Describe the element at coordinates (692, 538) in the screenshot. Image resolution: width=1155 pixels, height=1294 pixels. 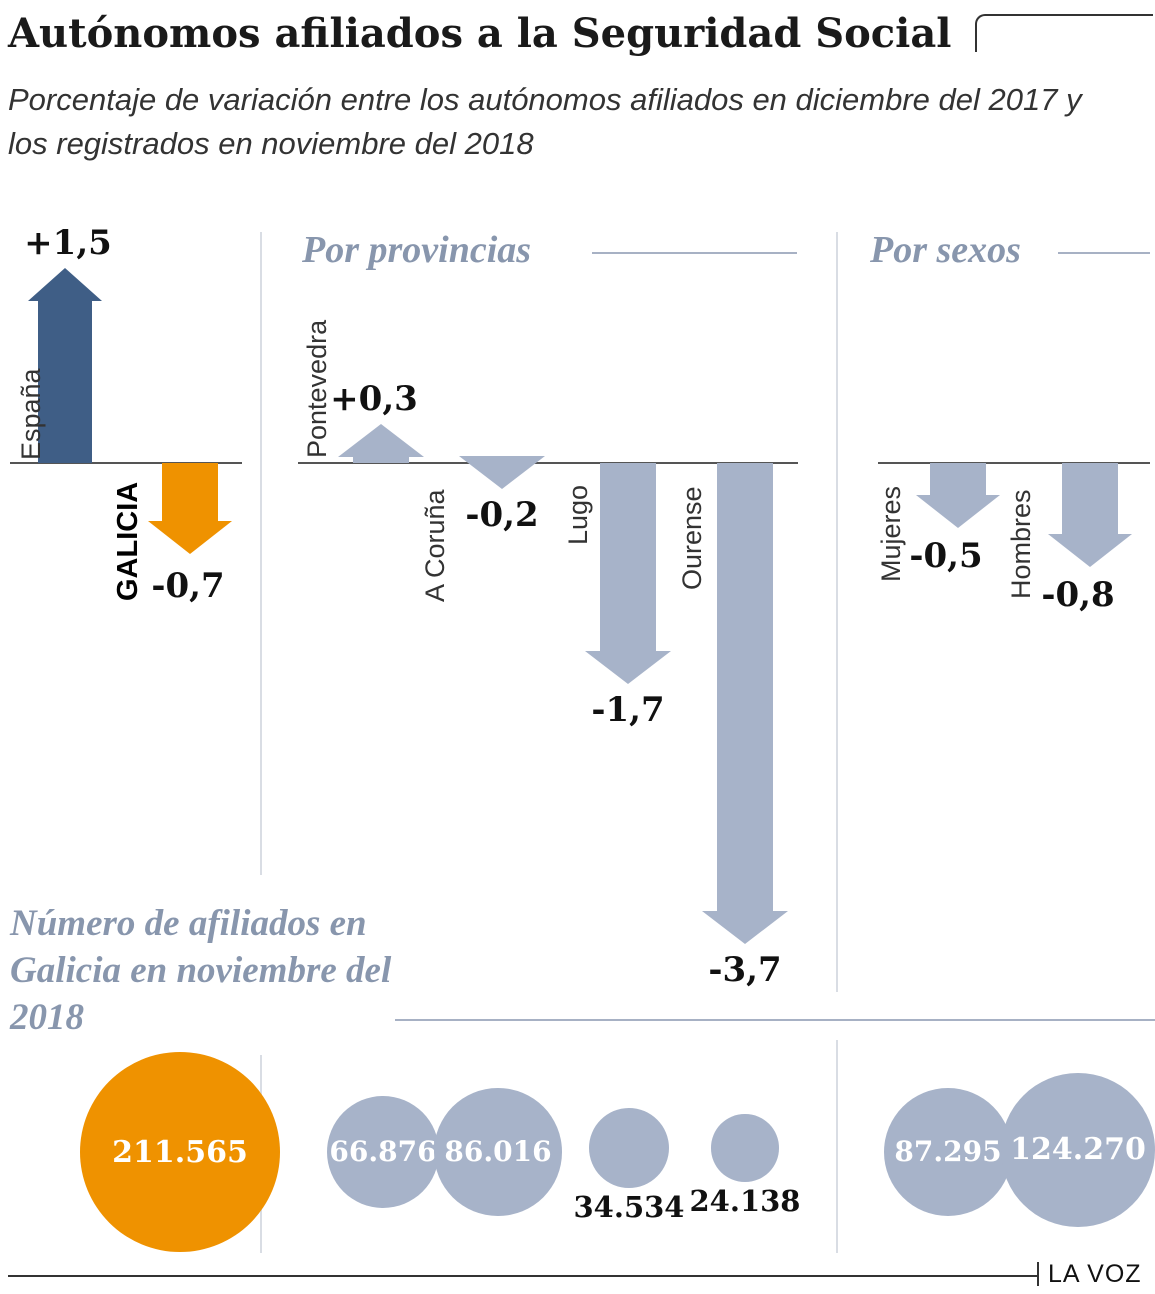
I see `category-label-ourense: Ourense` at that location.